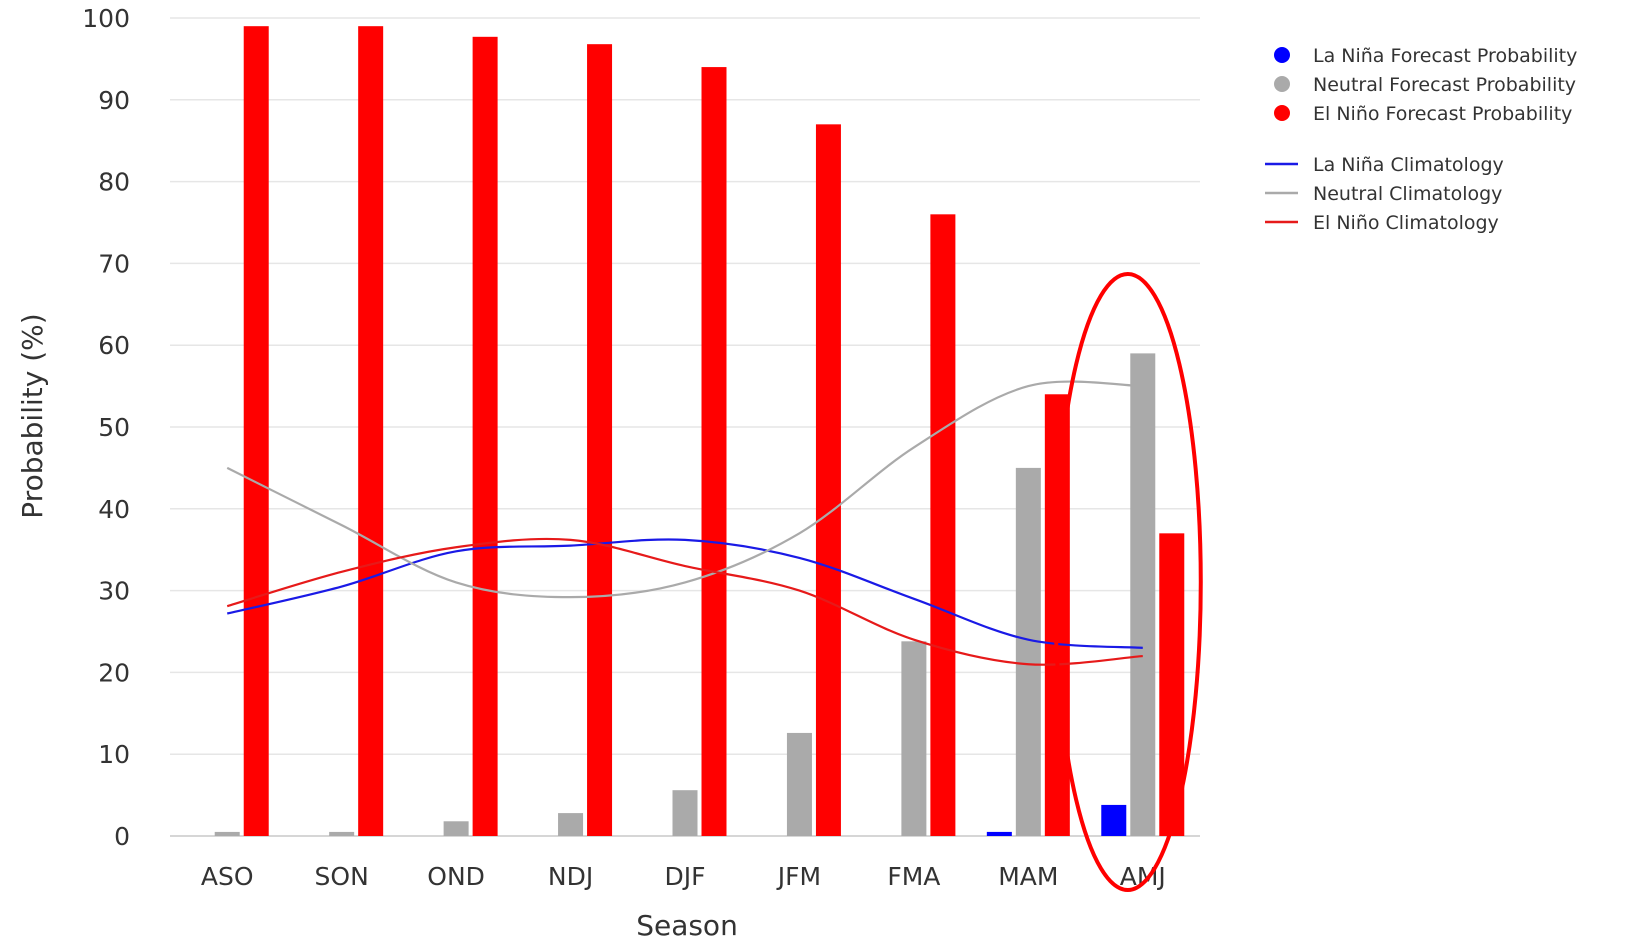  What do you see at coordinates (1408, 165) in the screenshot?
I see `legend-label: La Niña Climatology` at bounding box center [1408, 165].